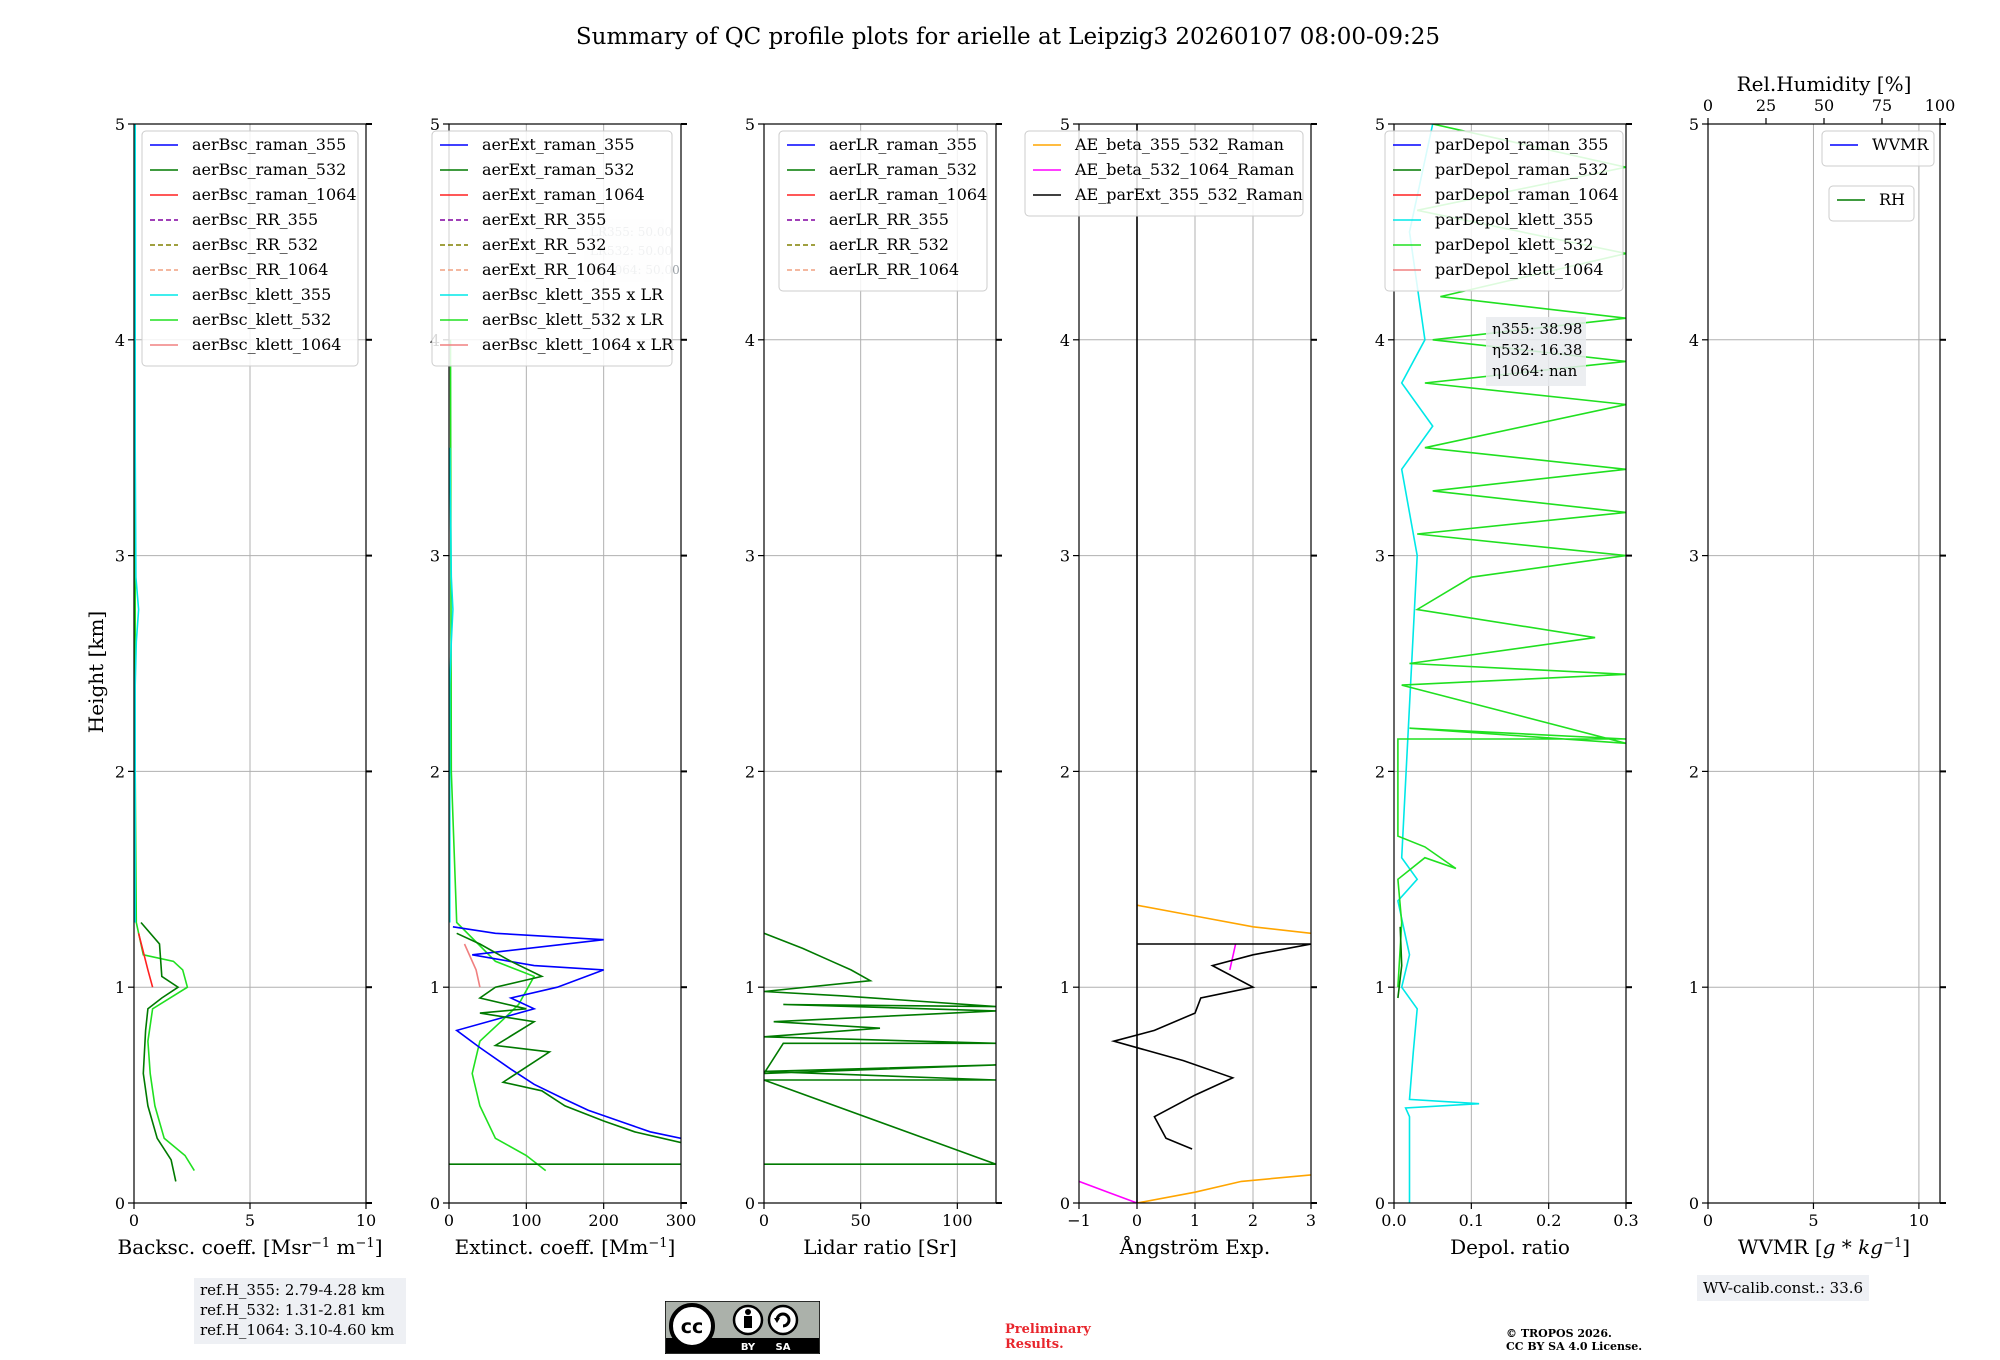  What do you see at coordinates (1824, 84) in the screenshot?
I see `top-axis-label: Rel.Humidity [%]` at bounding box center [1824, 84].